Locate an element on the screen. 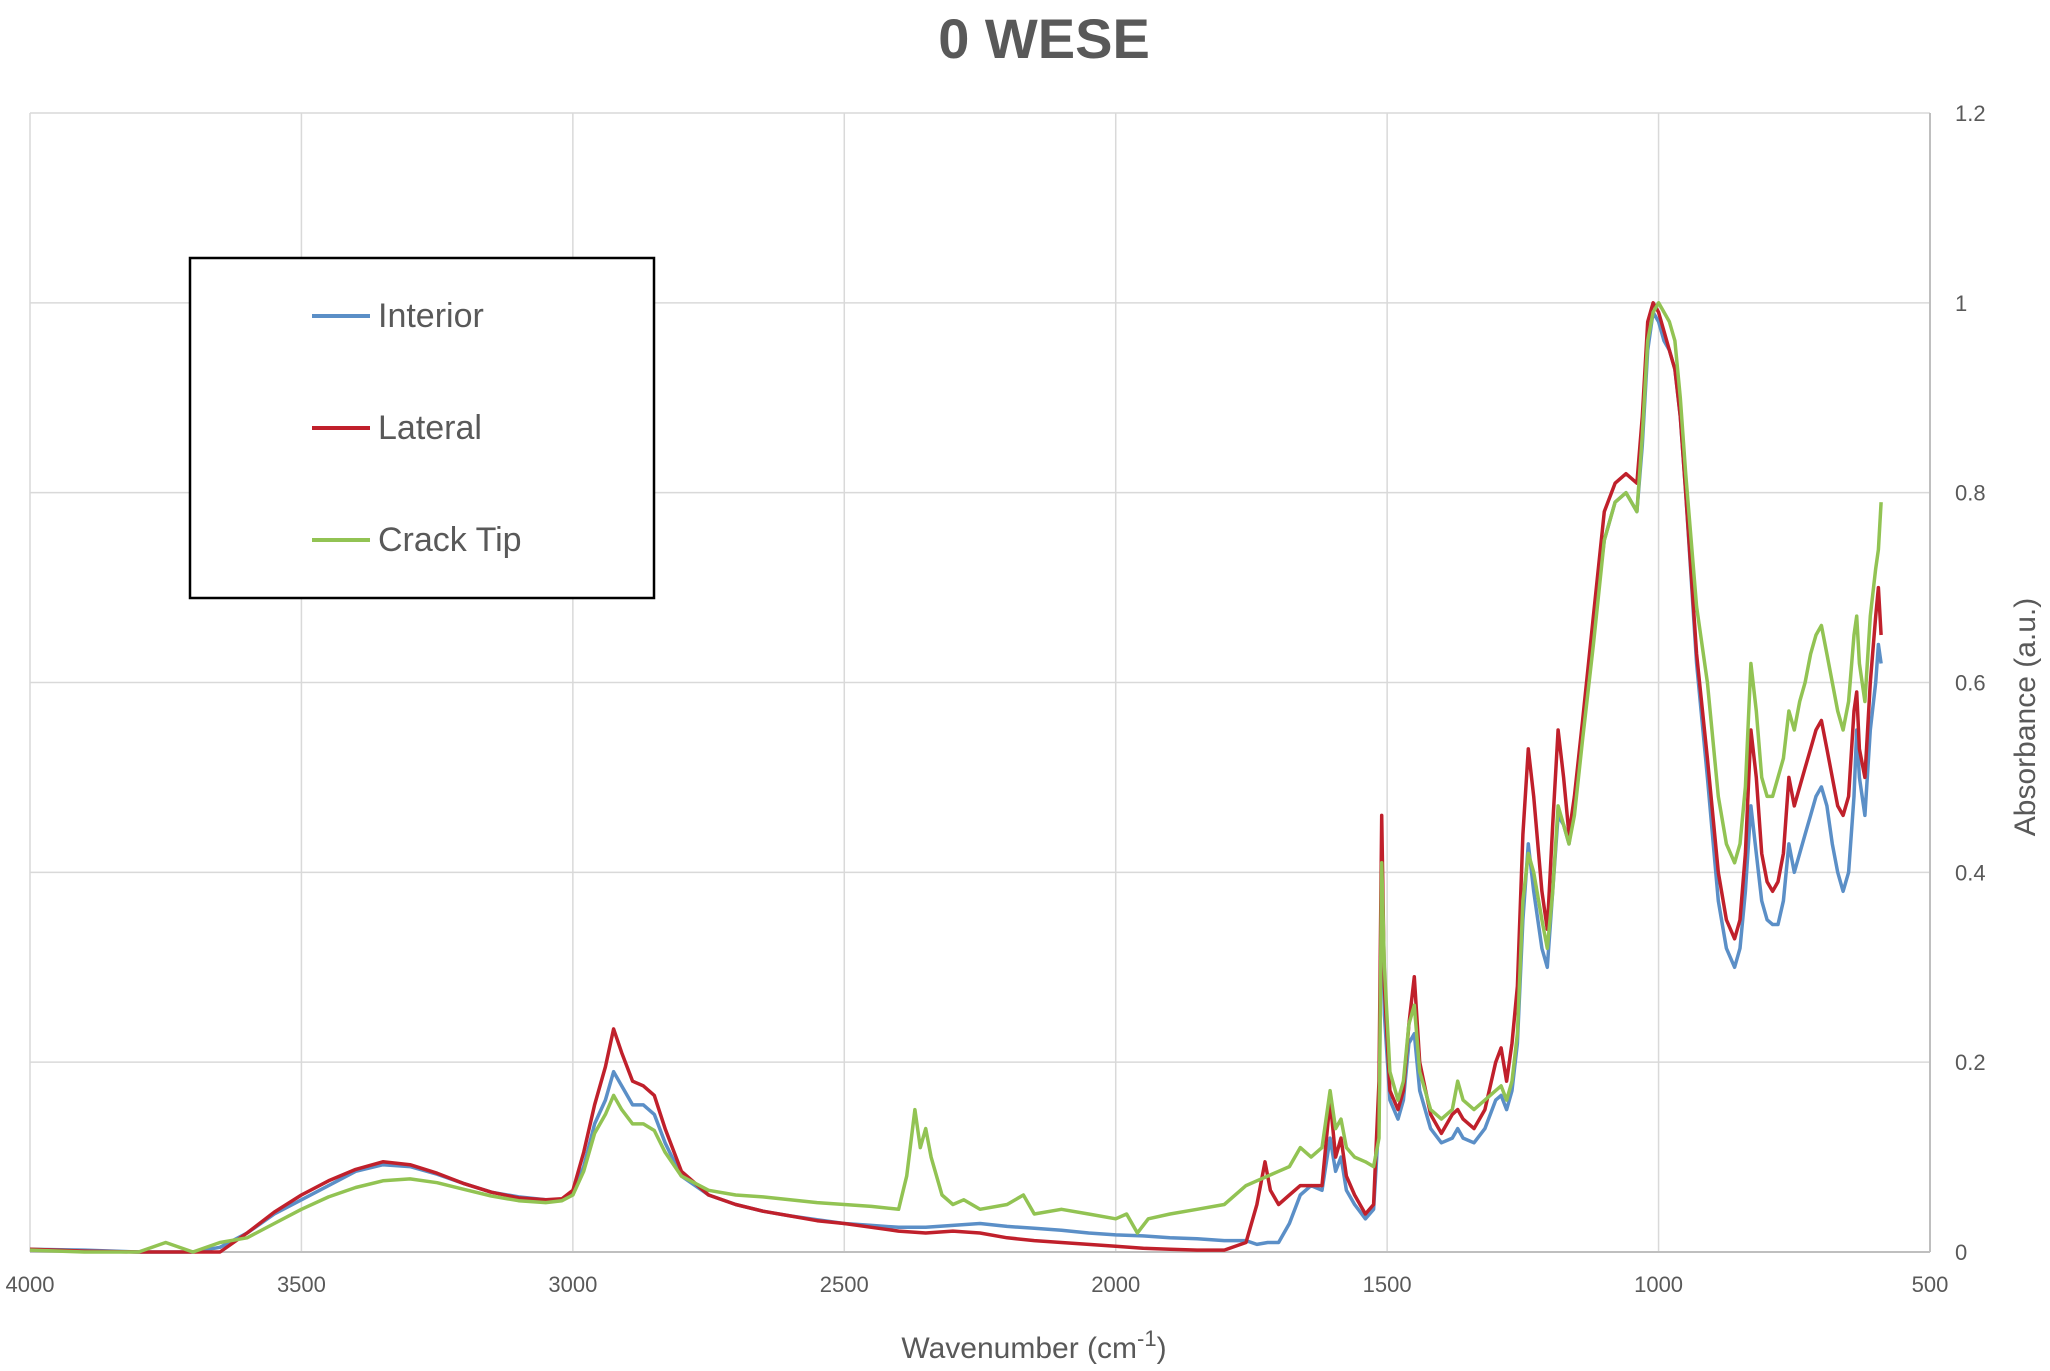 The height and width of the screenshot is (1371, 2050). y-tick-labels: 0 0.2 0.4 0.6 0.8 1 1.2 is located at coordinates (1970, 683).